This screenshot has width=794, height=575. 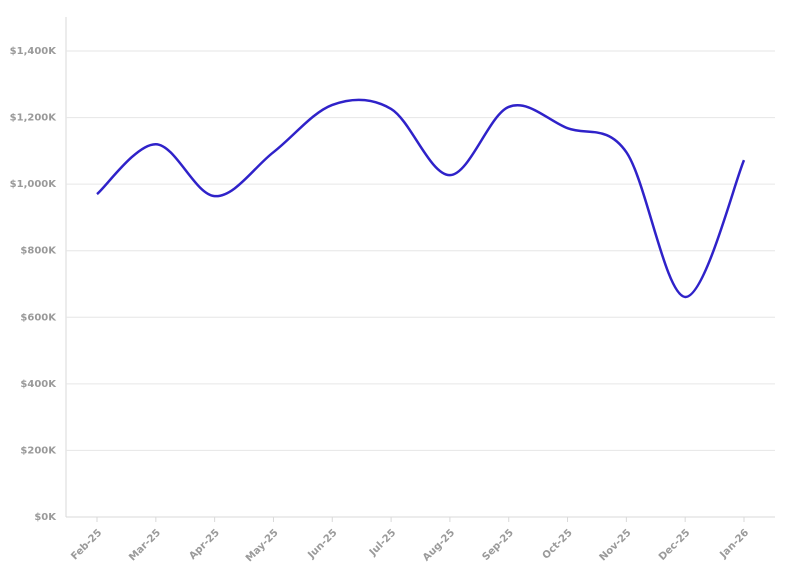 What do you see at coordinates (86, 544) in the screenshot?
I see `x-tick-label: Feb-25` at bounding box center [86, 544].